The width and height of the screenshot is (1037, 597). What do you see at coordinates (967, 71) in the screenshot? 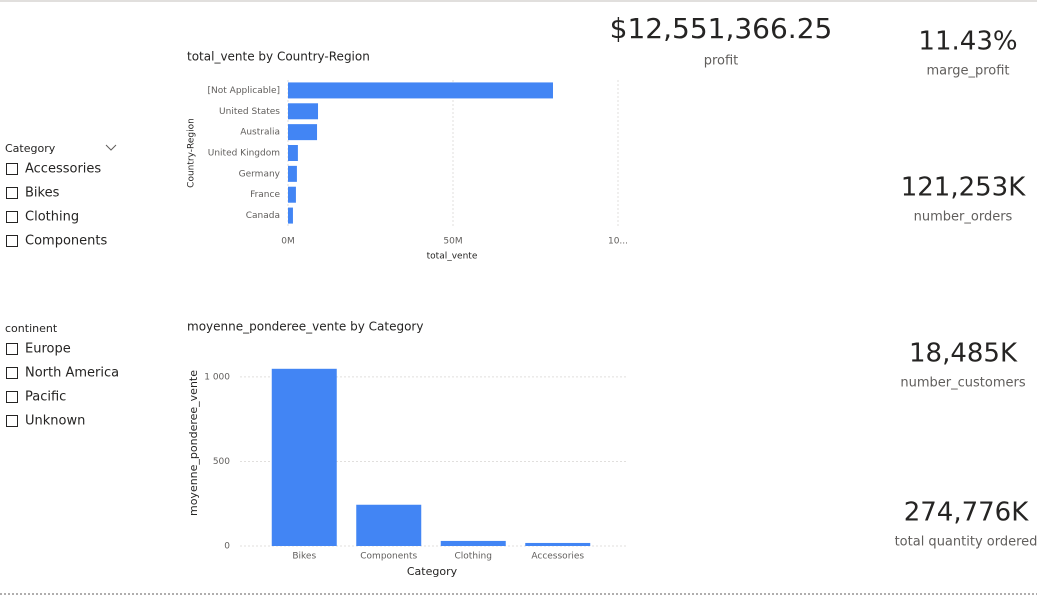
I see `card-label: marge_profit` at bounding box center [967, 71].